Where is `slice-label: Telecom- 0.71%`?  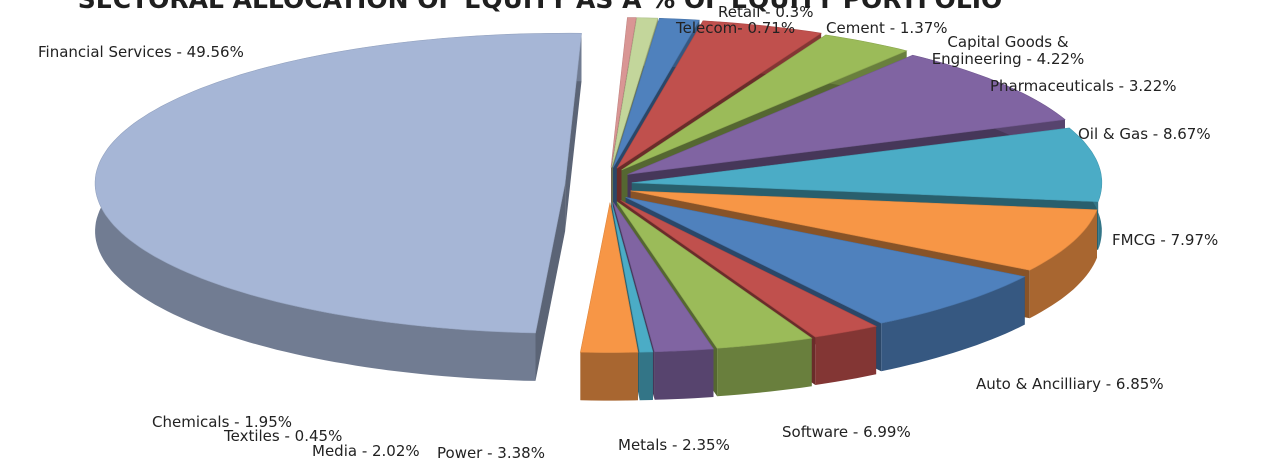
slice-label: Telecom- 0.71% is located at coordinates (736, 28).